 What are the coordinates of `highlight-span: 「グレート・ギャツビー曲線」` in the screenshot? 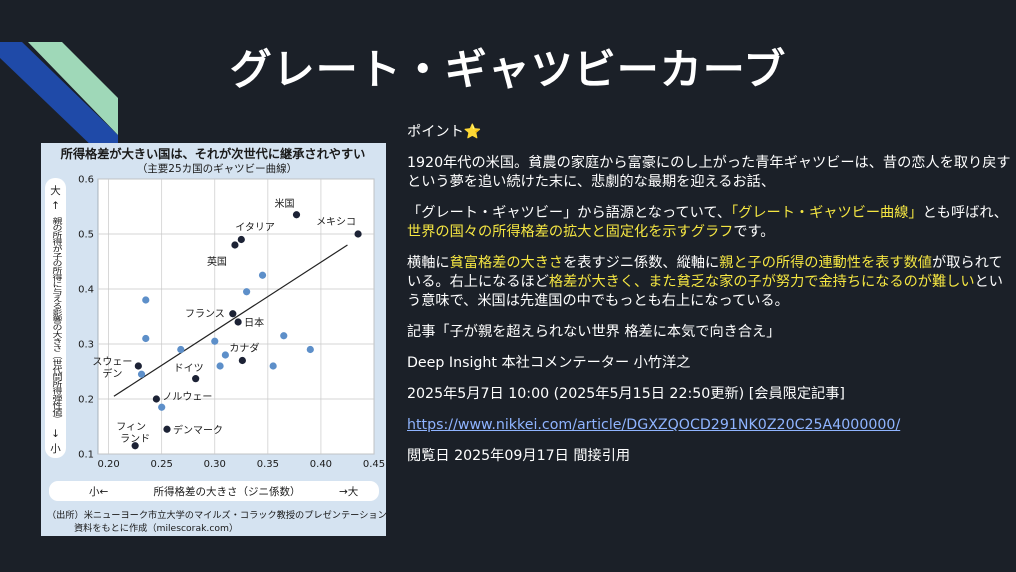 It's located at (827, 213).